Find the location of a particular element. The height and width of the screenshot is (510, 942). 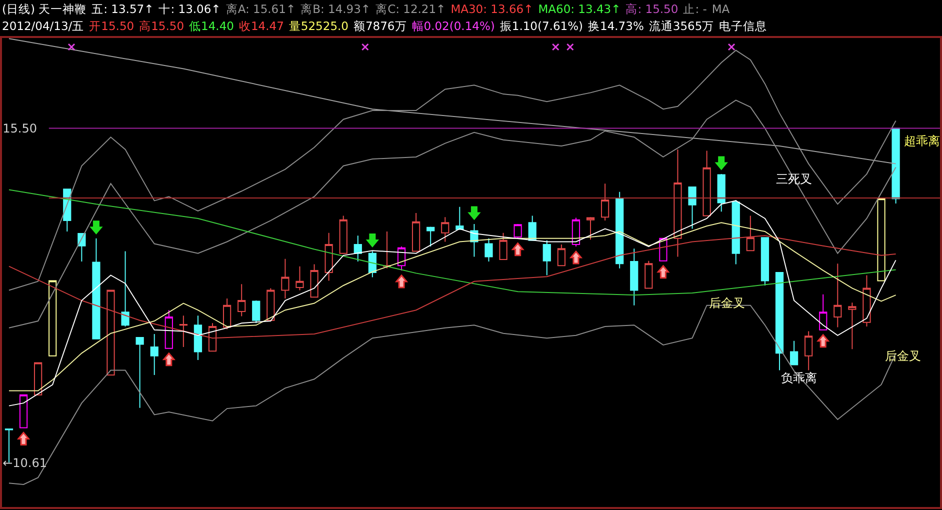

text: 2012/04/13/五 开15.50 高15.50 低14.40 收14.47 量52525.0 额7876万 幅0.02(0.14%) 振1.10(7.61%) 换14.73% 流通3565万 电子信息 is located at coordinates (385, 26).